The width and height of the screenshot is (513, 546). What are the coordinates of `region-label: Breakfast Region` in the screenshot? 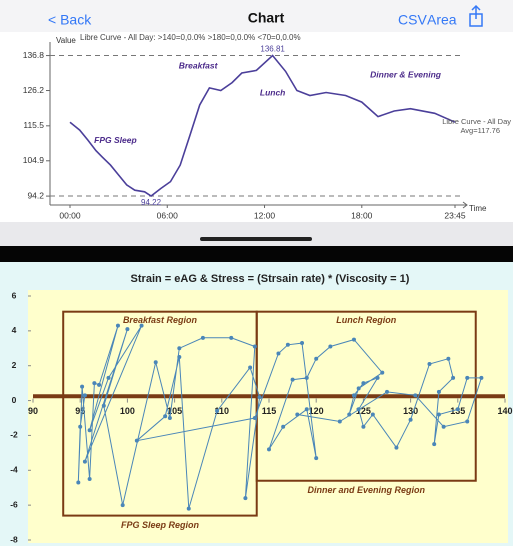 It's located at (160, 320).